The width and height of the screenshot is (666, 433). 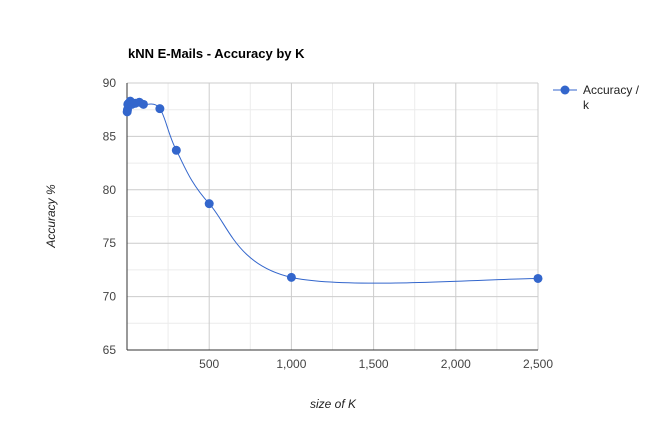 I want to click on y-tick-label: 80, so click(x=110, y=190).